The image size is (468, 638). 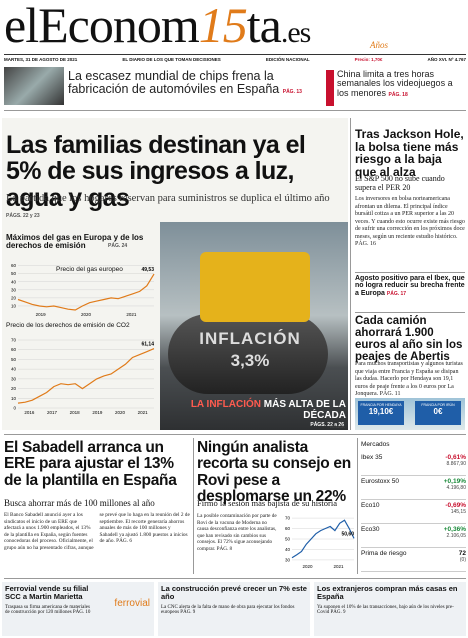 I want to click on market-row: Eco10 -0,69% 145,15, so click(x=413, y=512).